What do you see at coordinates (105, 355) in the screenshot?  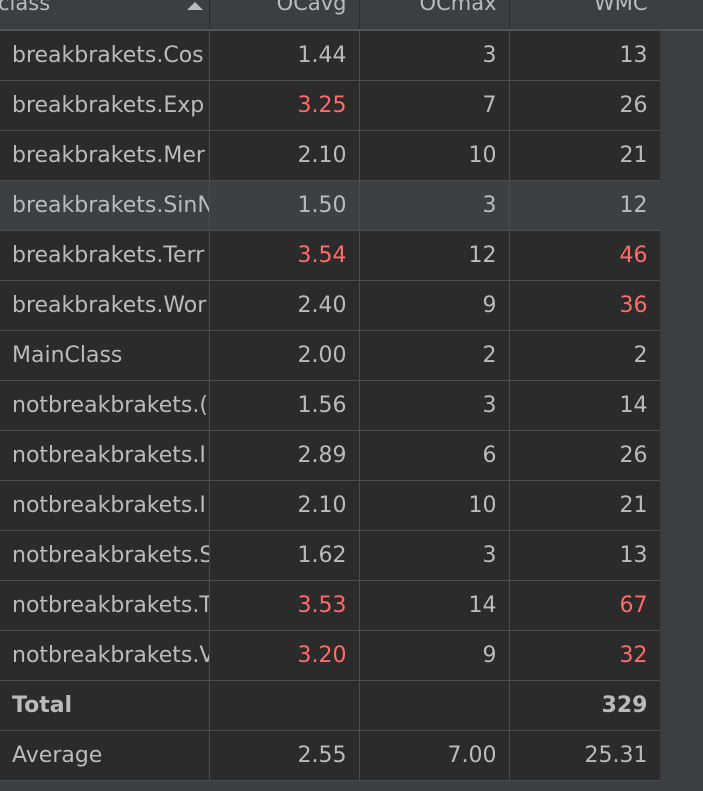 I see `cell-class: MainClass` at bounding box center [105, 355].